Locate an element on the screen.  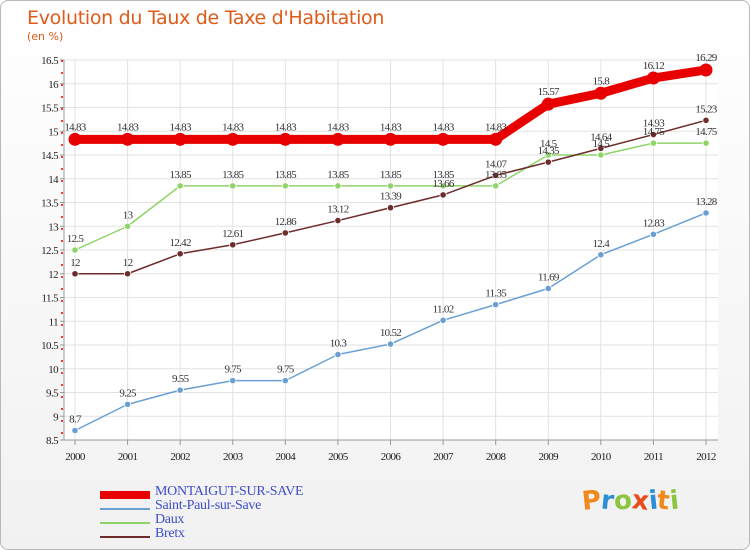
y-tick-label: 12 is located at coordinates (53, 275).